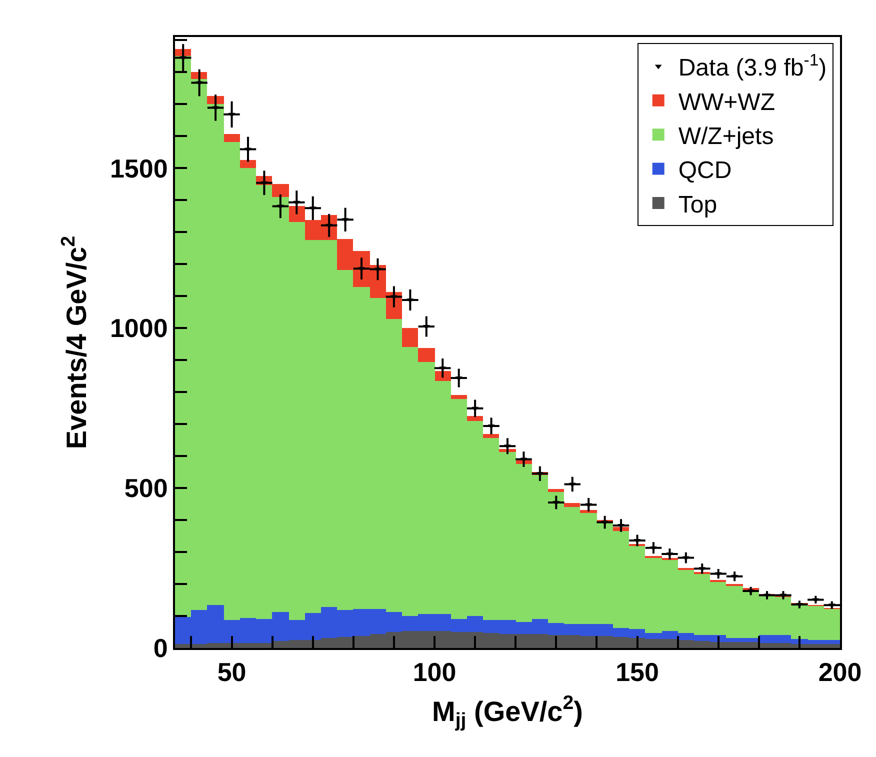 The width and height of the screenshot is (876, 757). Describe the element at coordinates (434, 672) in the screenshot. I see `x-tick-label: 100` at that location.